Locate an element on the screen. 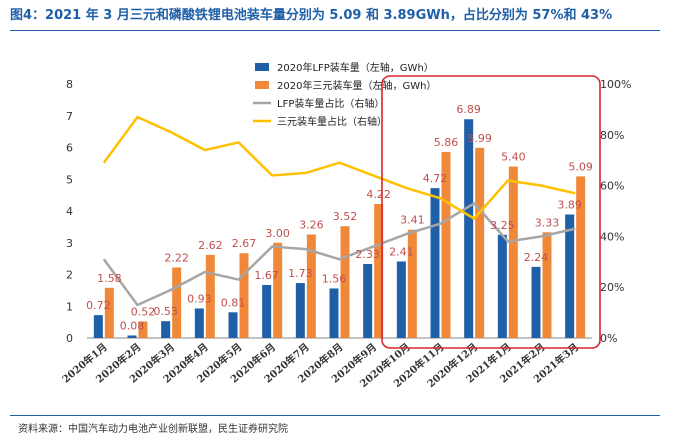 The width and height of the screenshot is (674, 448). data-label-ternary: 2.22 is located at coordinates (176, 258).